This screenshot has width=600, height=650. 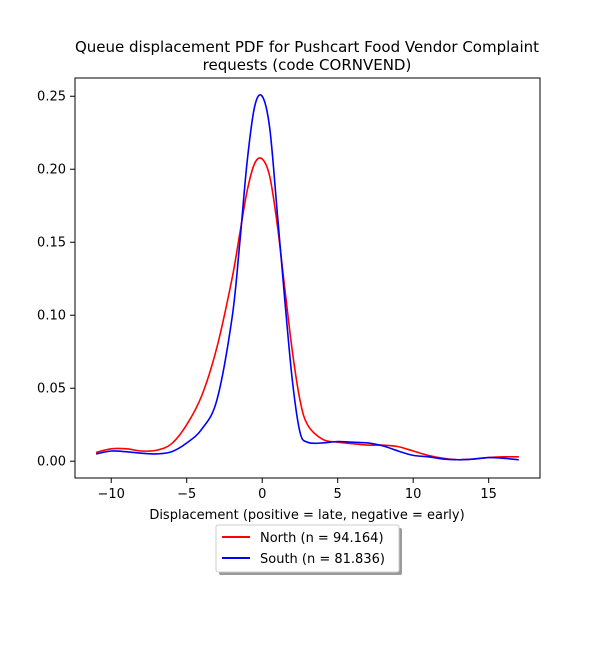 What do you see at coordinates (51, 170) in the screenshot?
I see `y-tick-label: 0.20` at bounding box center [51, 170].